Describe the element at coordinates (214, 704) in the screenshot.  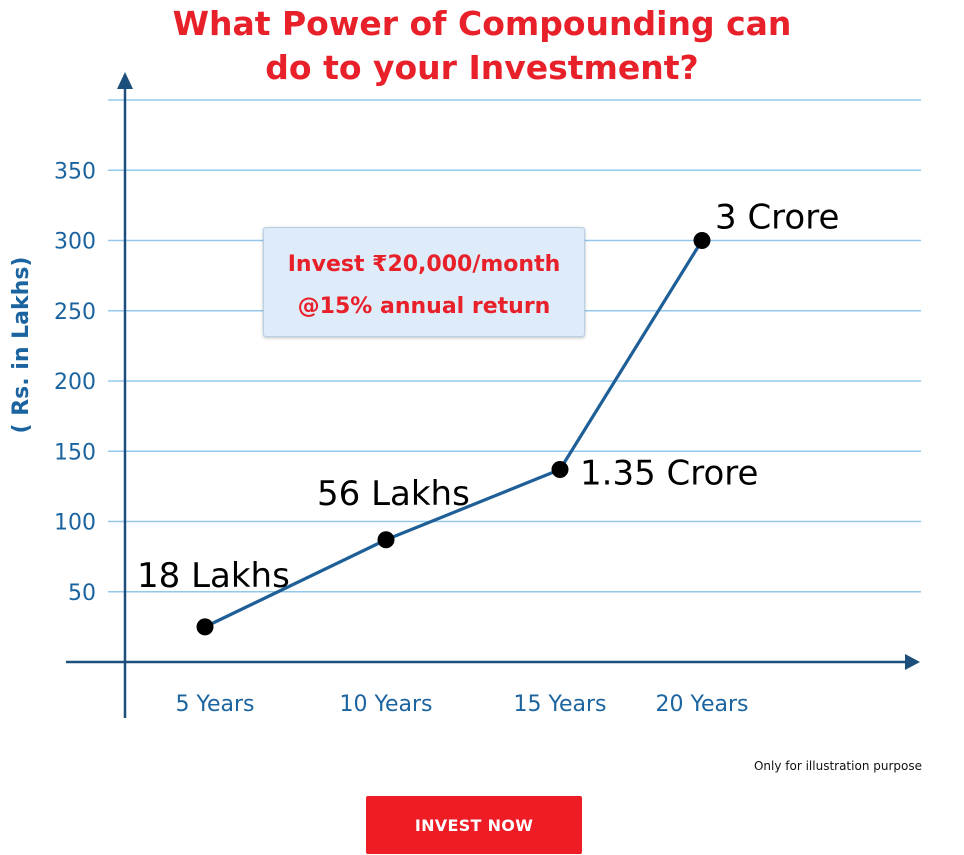
I see `x-tick-label: 5 Years` at that location.